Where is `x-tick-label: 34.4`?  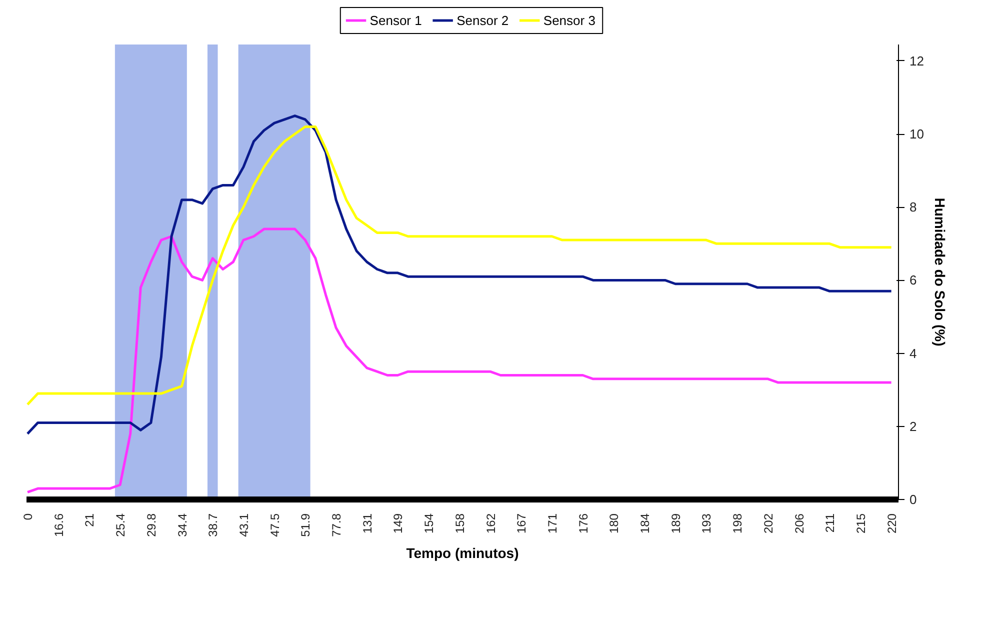 x-tick-label: 34.4 is located at coordinates (182, 525).